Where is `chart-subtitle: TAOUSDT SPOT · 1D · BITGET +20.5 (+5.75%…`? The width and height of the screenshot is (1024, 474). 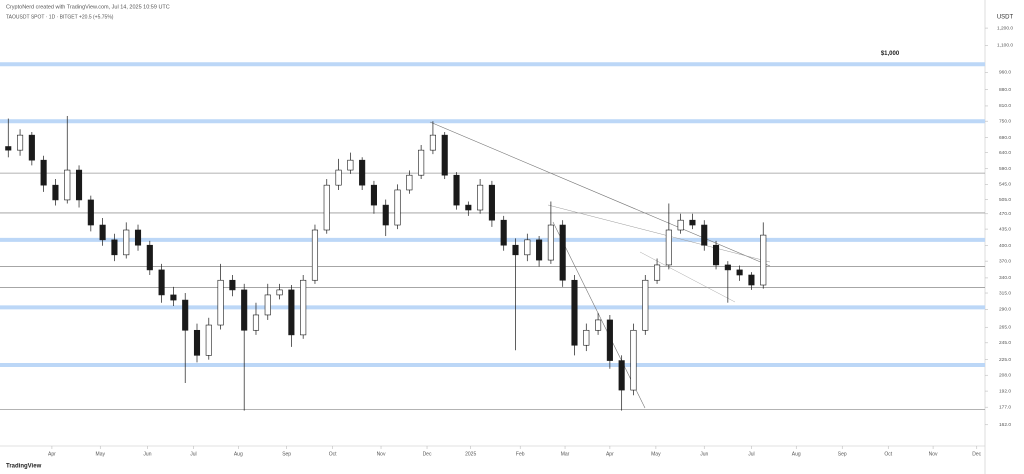
chart-subtitle: TAOUSDT SPOT · 1D · BITGET +20.5 (+5.75%… is located at coordinates (60, 17).